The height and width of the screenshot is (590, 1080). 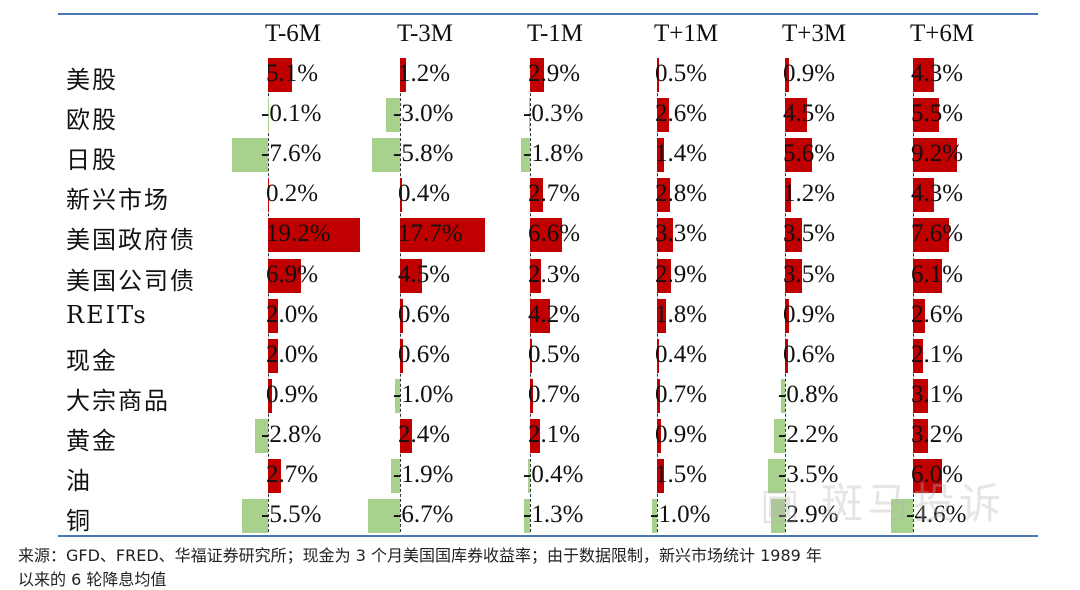 I want to click on value-label: 1.8%, so click(x=681, y=315).